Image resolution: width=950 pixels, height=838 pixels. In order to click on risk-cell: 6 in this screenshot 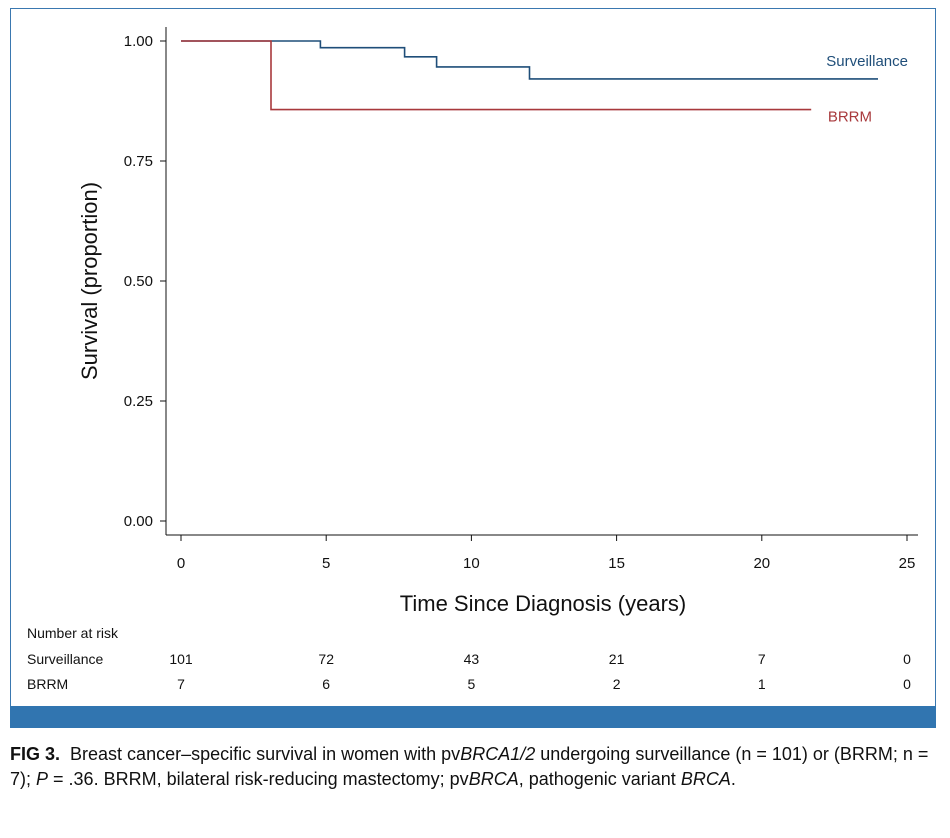, I will do `click(326, 684)`.